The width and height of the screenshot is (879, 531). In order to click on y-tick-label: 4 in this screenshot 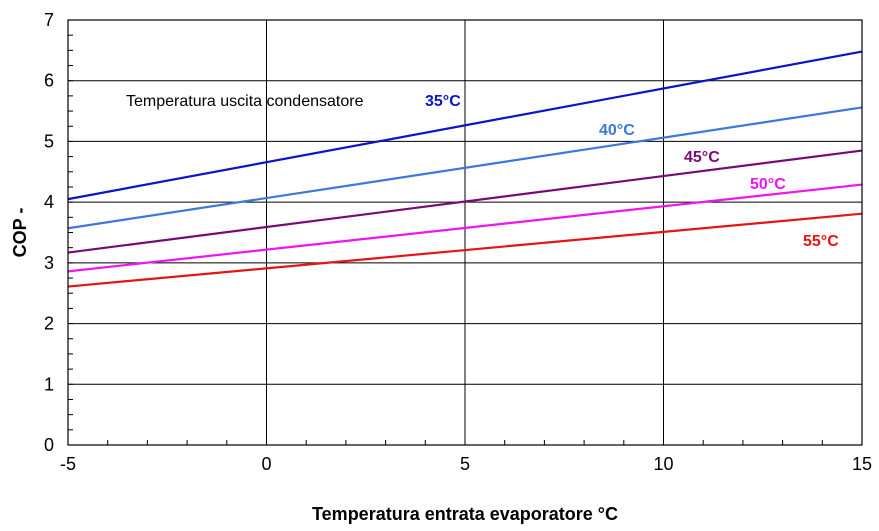, I will do `click(49, 202)`.